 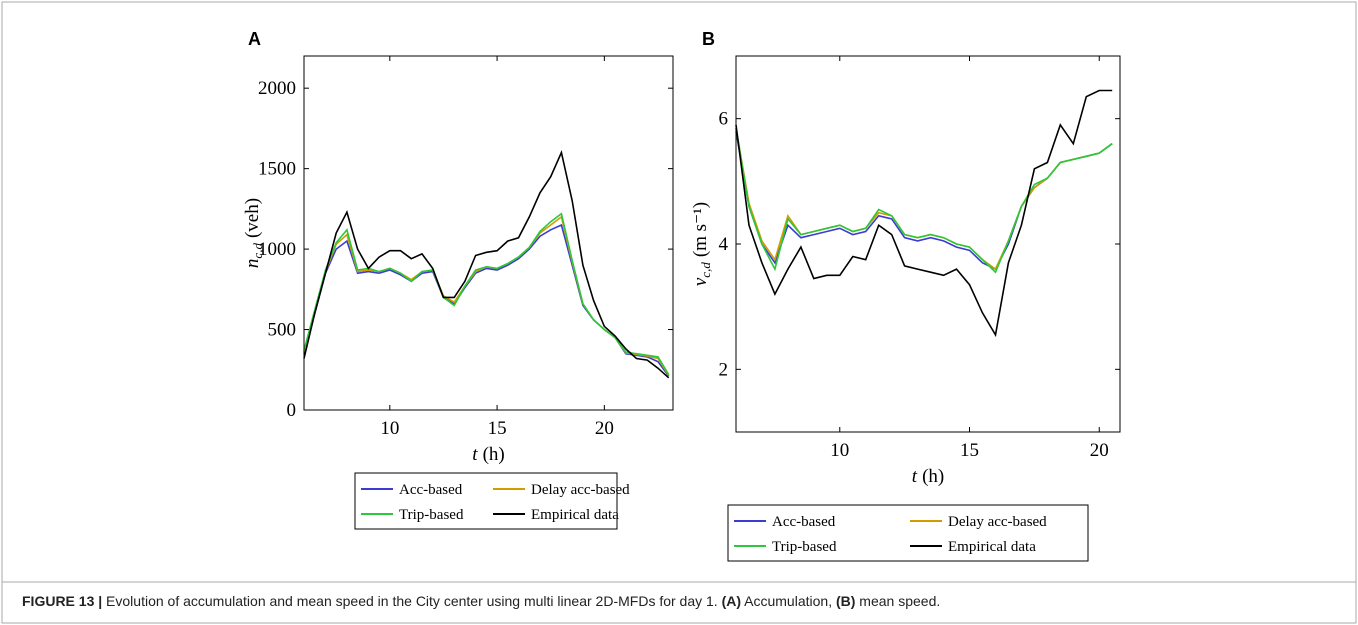 What do you see at coordinates (252, 264) in the screenshot?
I see `y-label-symbol: n` at bounding box center [252, 264].